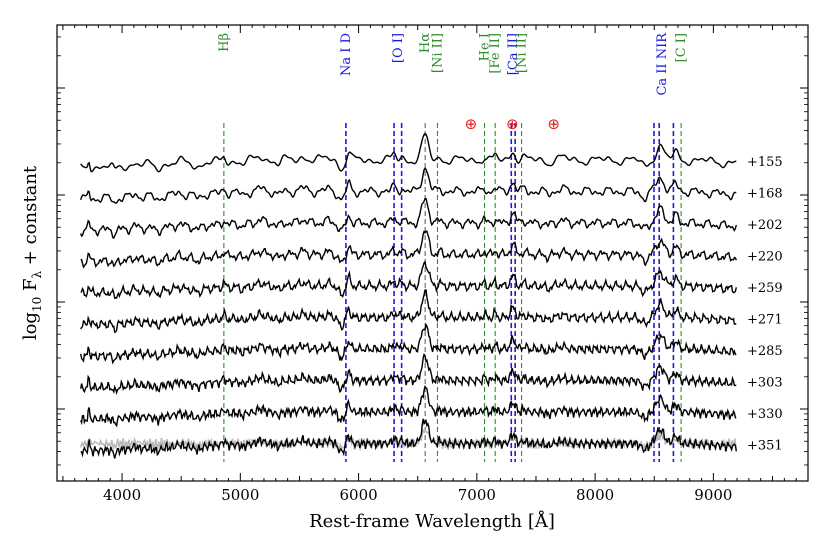  I want to click on y-axis-label-constant: + constant, so click(30, 218).